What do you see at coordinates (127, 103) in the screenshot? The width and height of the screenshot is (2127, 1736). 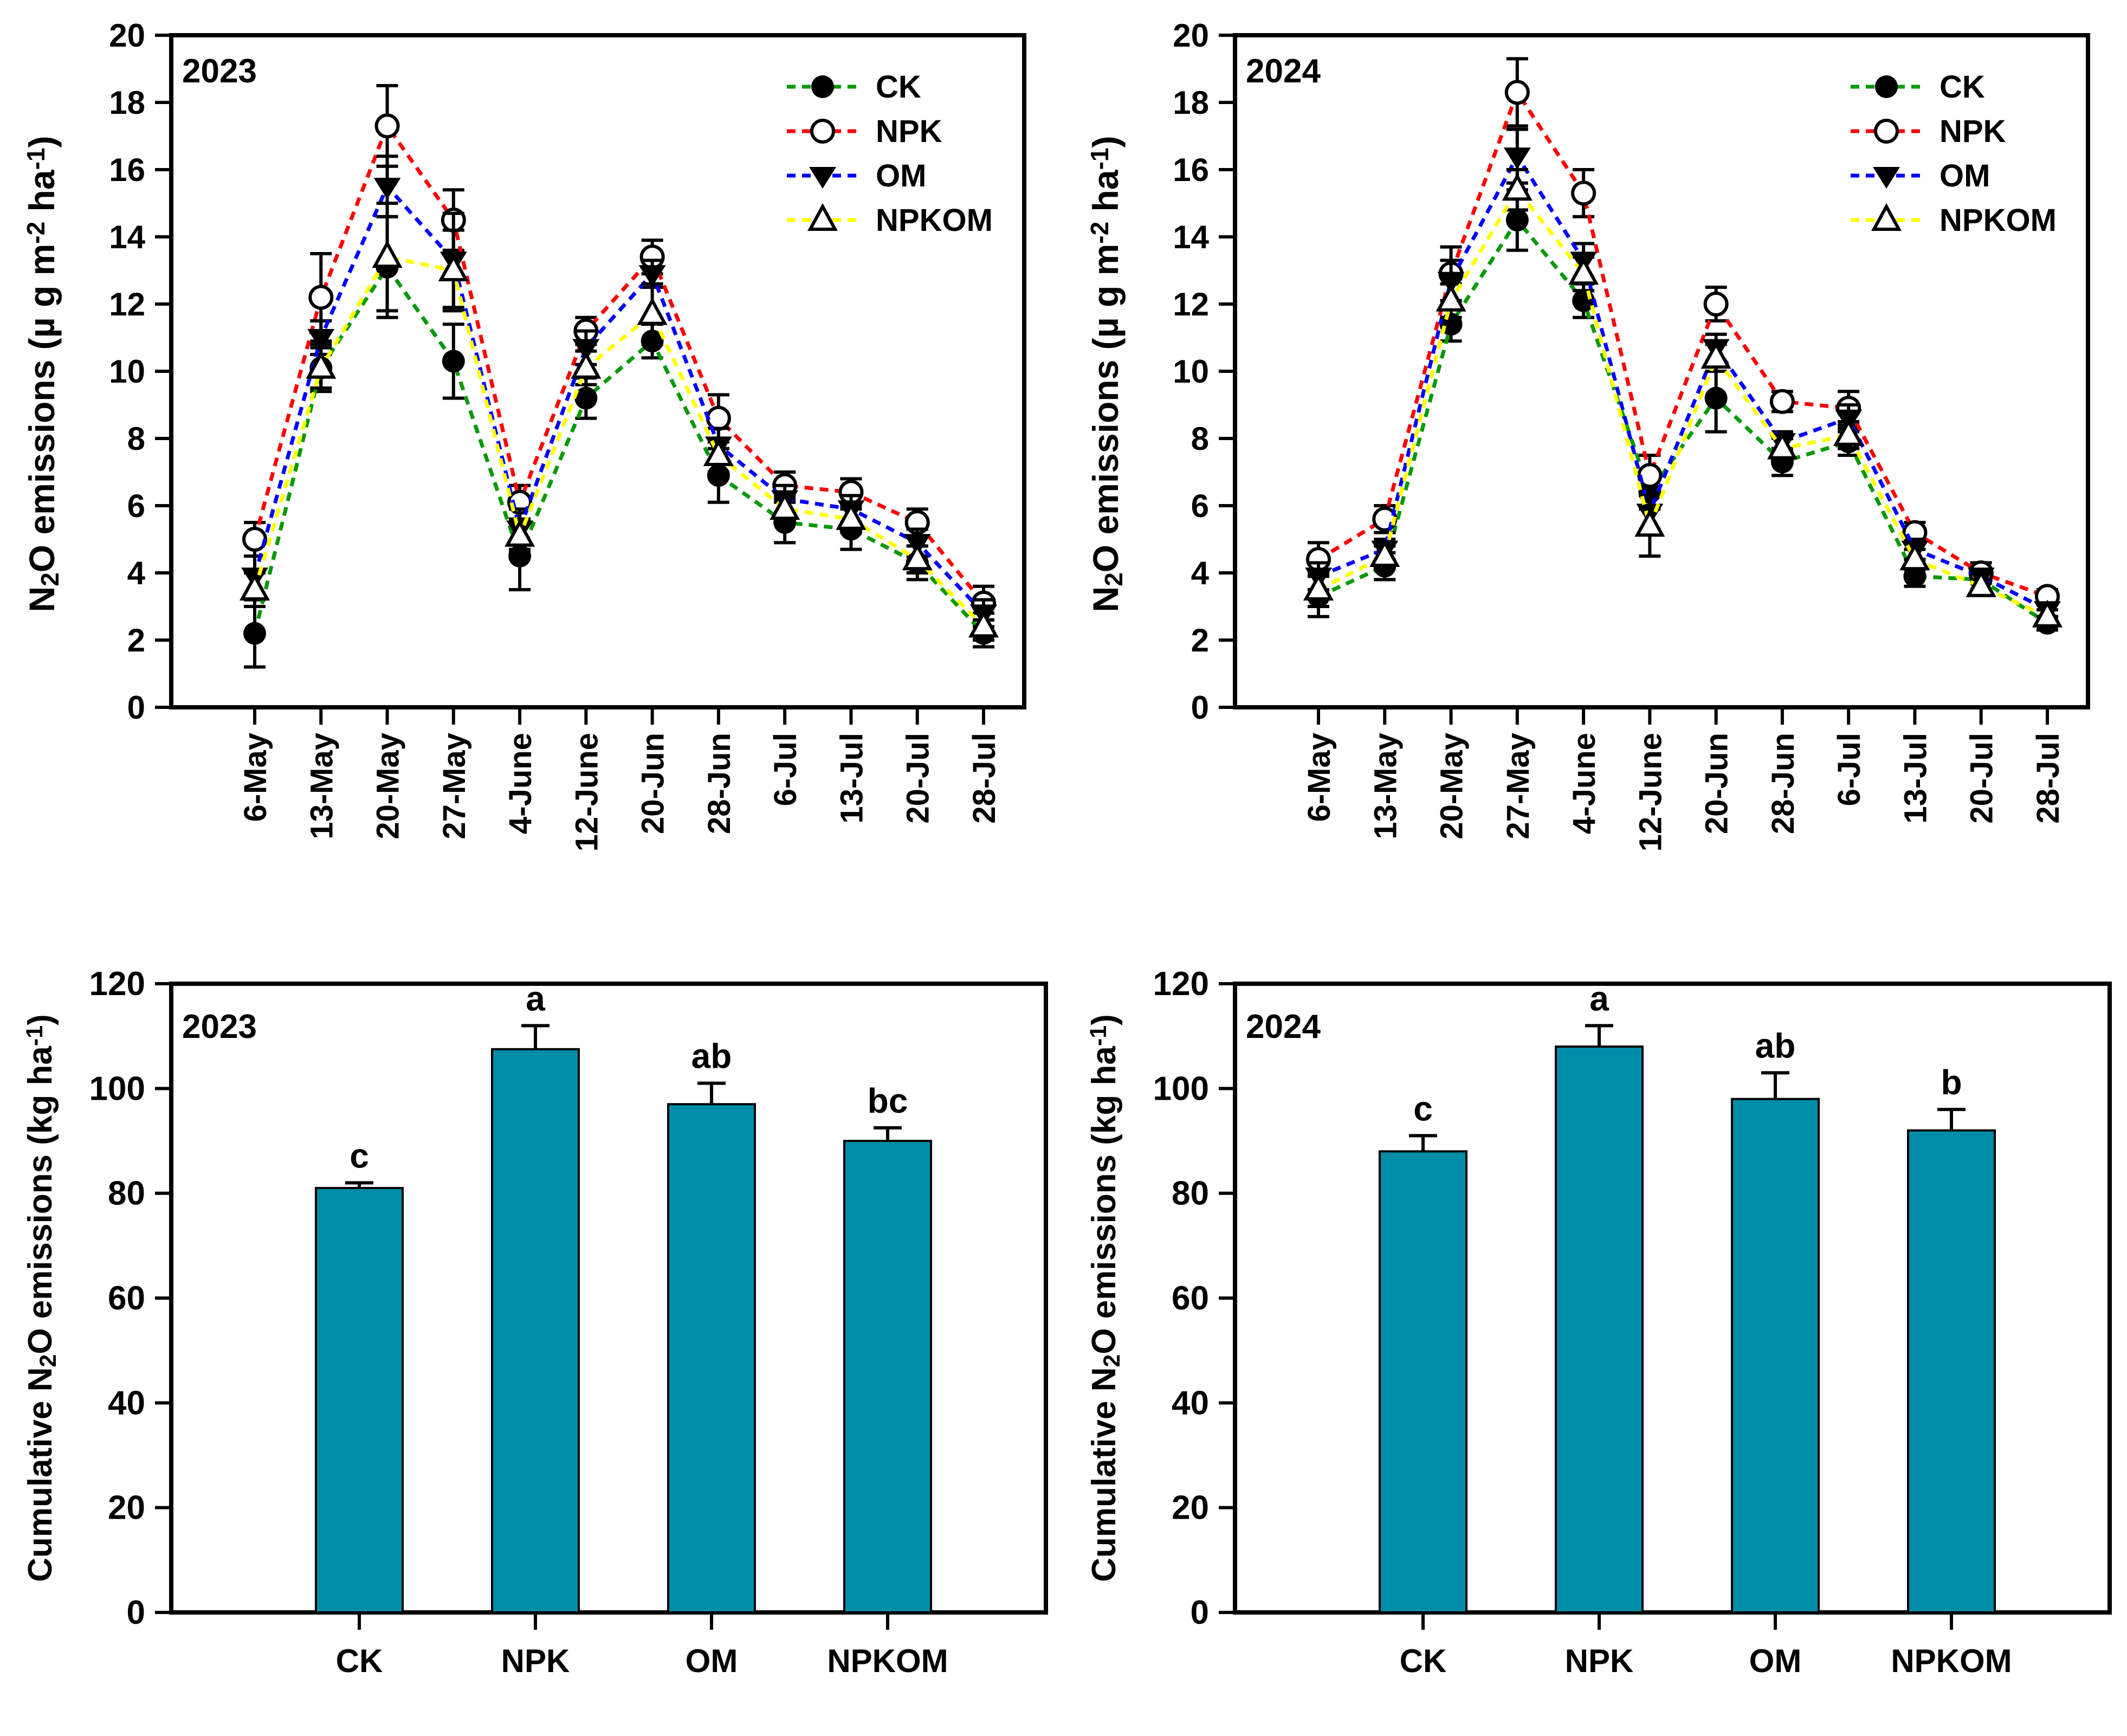 I see `y-tick-label: 18` at bounding box center [127, 103].